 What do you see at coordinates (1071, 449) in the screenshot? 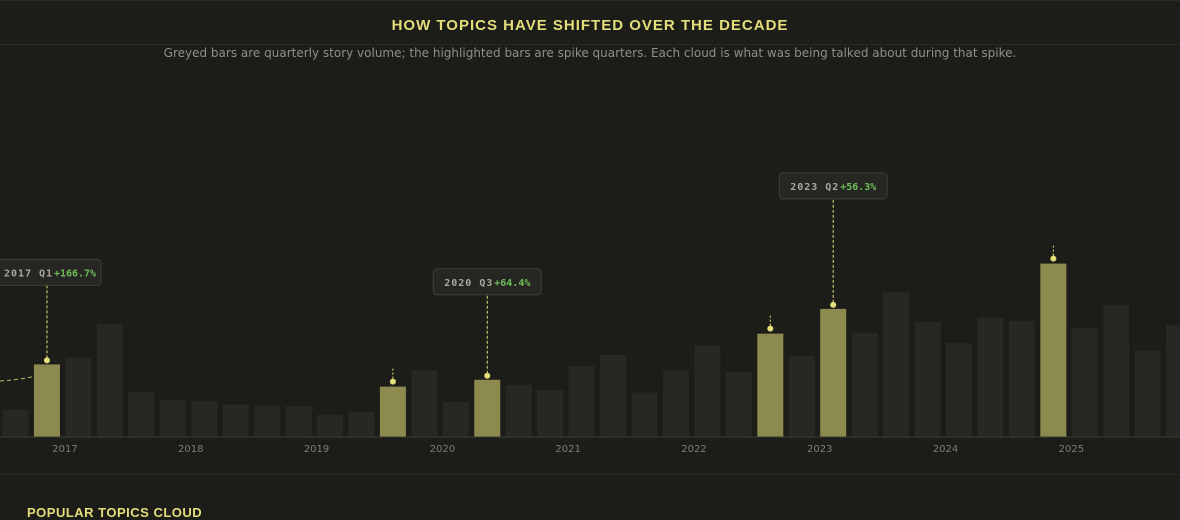
I see `x-tick-label: 2025` at bounding box center [1071, 449].